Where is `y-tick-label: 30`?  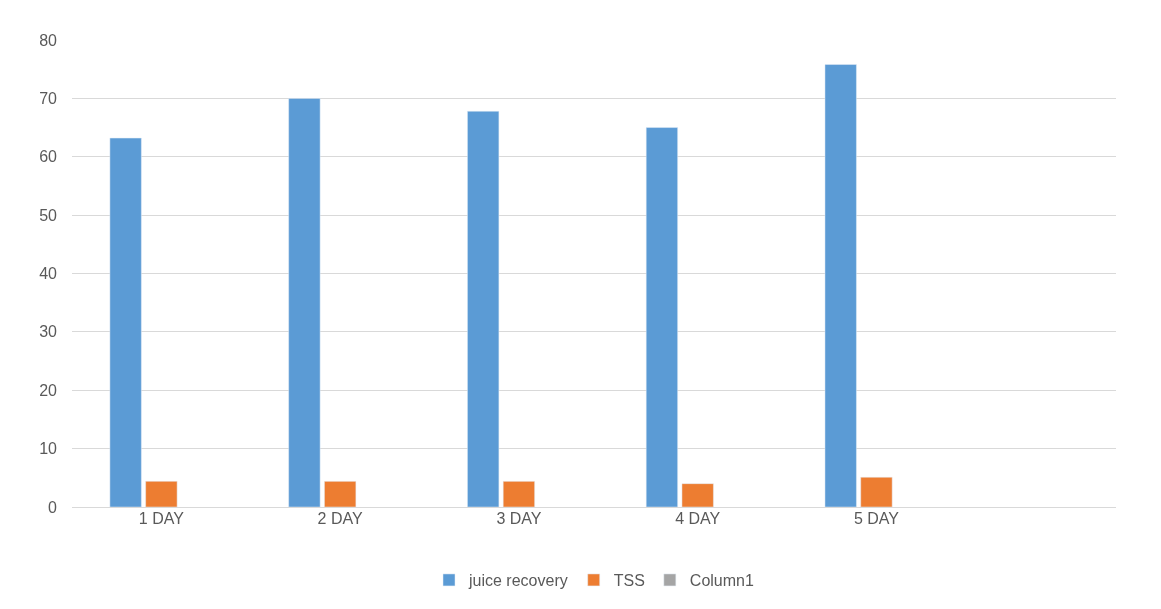 y-tick-label: 30 is located at coordinates (48, 332).